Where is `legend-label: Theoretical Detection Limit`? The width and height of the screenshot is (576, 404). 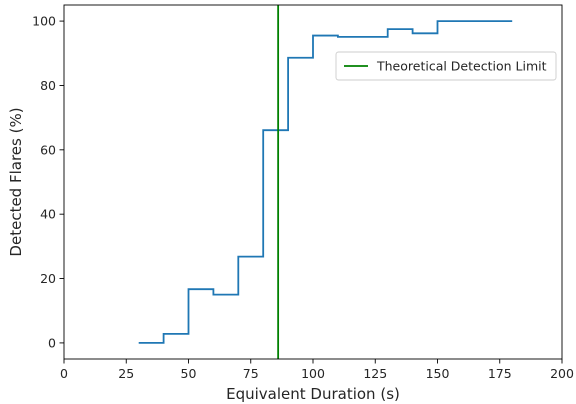 legend-label: Theoretical Detection Limit is located at coordinates (461, 66).